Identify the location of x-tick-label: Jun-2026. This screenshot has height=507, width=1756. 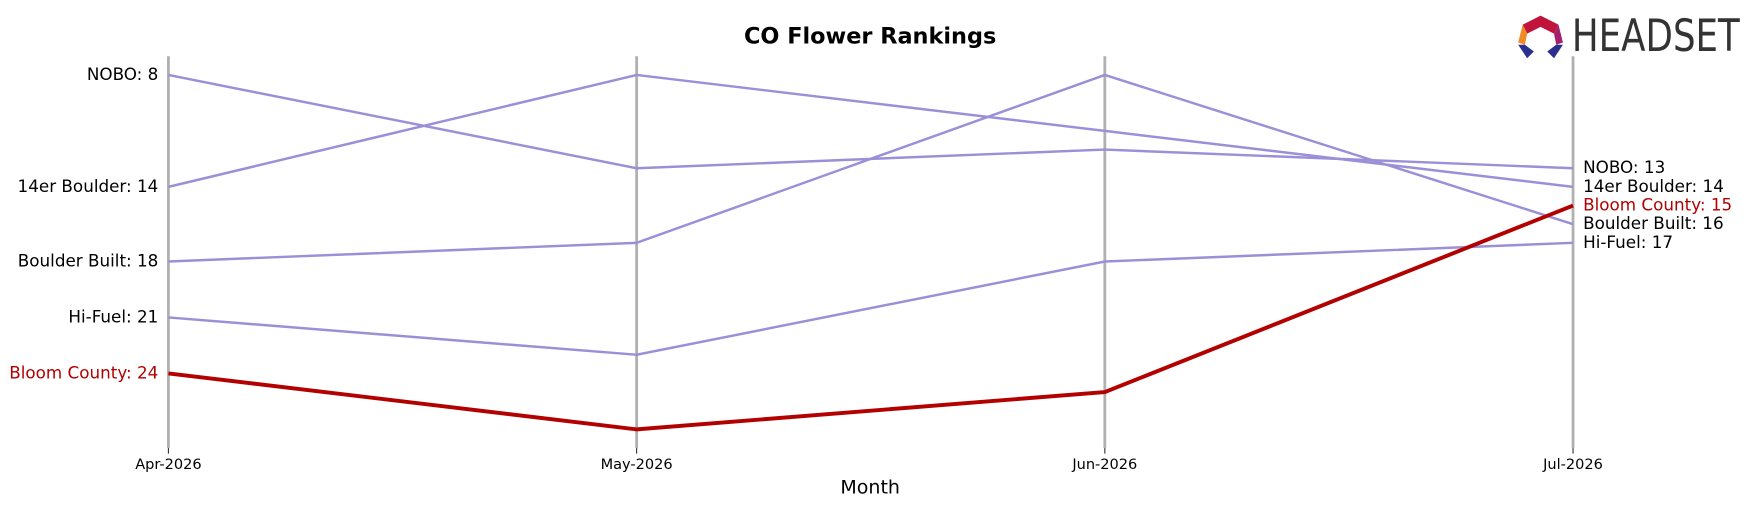
(1104, 465).